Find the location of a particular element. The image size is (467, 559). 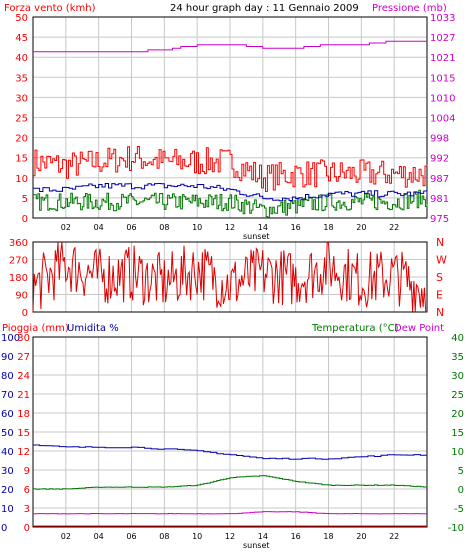

direction-y-tick: 270 is located at coordinates (18, 261).